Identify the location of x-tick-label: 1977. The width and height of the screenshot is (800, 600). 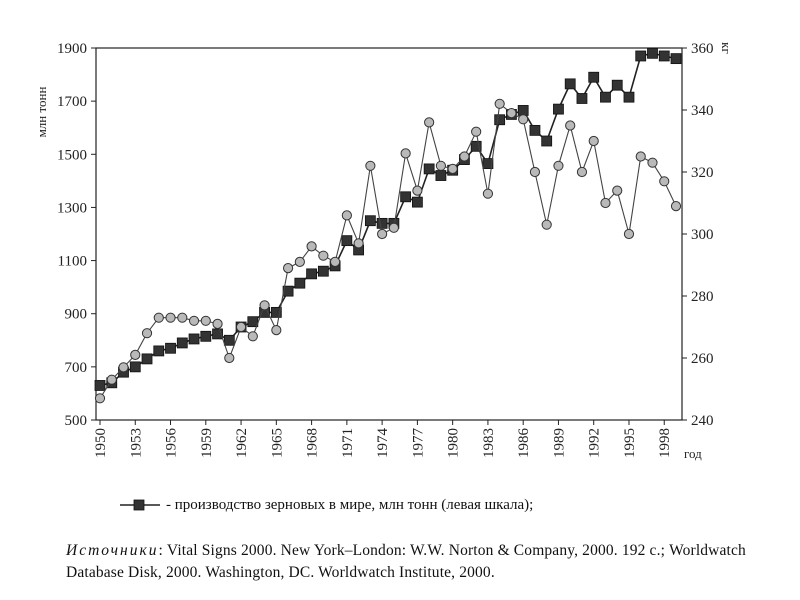
(418, 443).